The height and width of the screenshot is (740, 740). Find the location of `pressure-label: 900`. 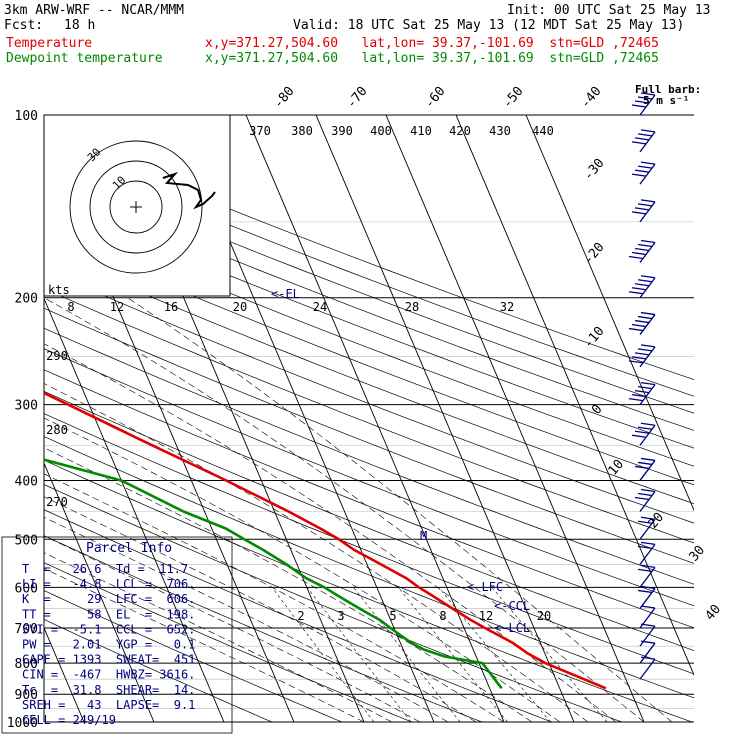

pressure-label: 900 is located at coordinates (26, 695).